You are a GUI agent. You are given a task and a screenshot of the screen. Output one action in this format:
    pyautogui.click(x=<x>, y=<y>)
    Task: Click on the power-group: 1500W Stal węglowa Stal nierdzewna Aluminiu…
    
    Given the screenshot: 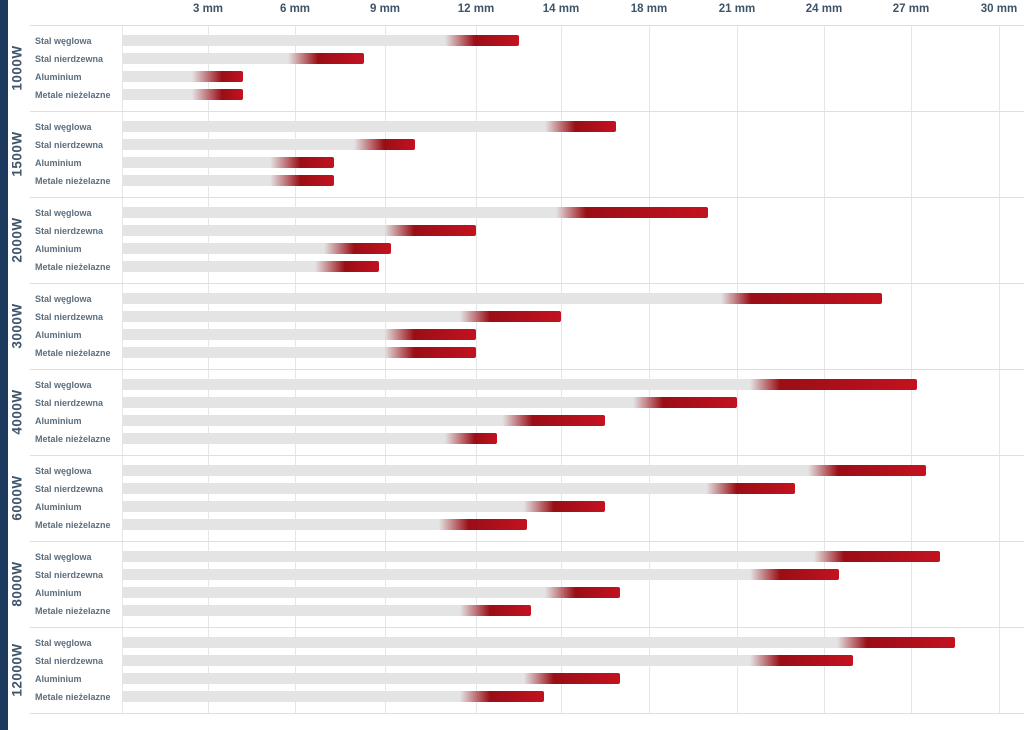 What is the action you would take?
    pyautogui.click(x=512, y=154)
    